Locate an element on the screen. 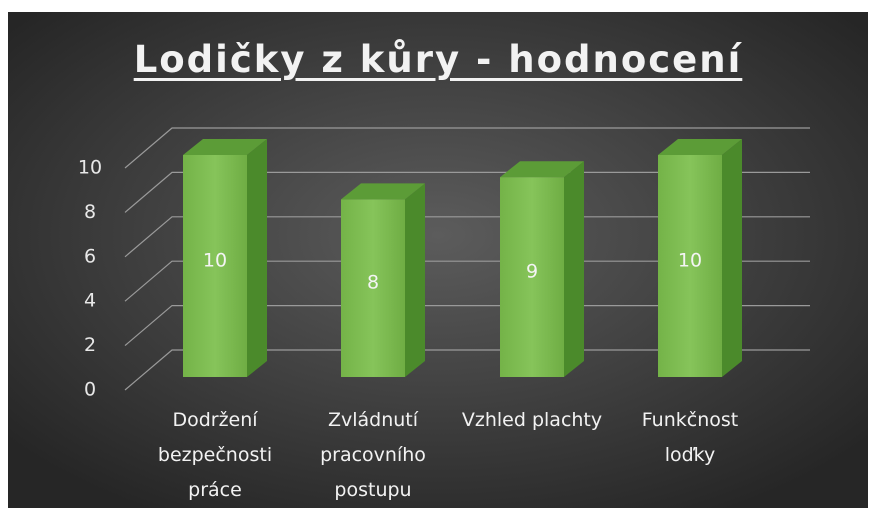  y-tick-label: 4 is located at coordinates (90, 301).